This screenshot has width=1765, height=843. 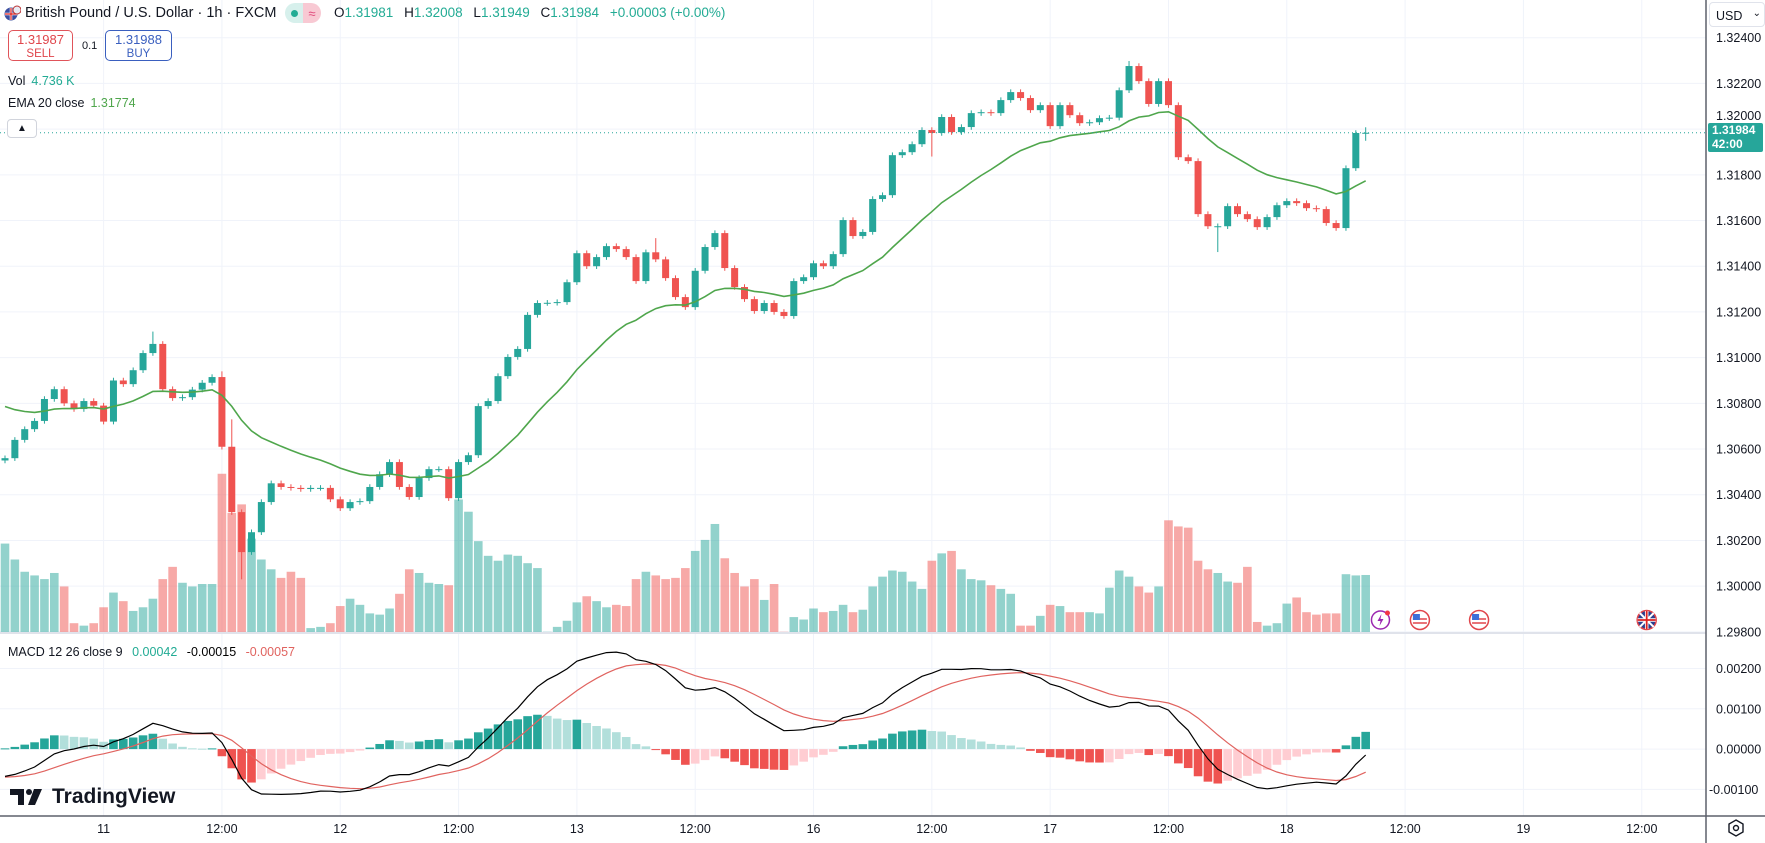 What do you see at coordinates (211, 652) in the screenshot?
I see `macd-line-value: -0.00015` at bounding box center [211, 652].